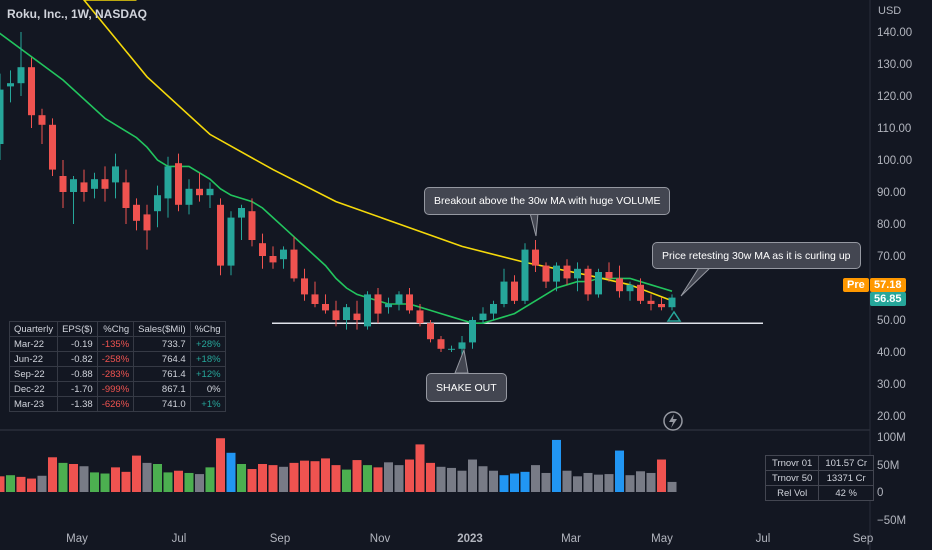  Describe the element at coordinates (380, 539) in the screenshot. I see `time-tick-label: Nov` at that location.